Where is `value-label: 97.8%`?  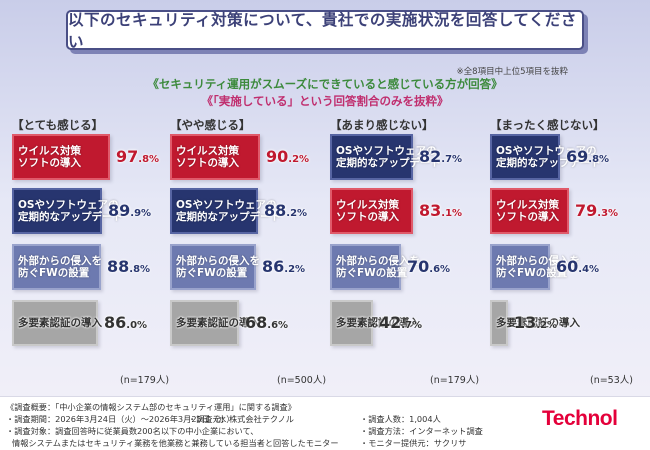 value-label: 97.8% is located at coordinates (138, 156).